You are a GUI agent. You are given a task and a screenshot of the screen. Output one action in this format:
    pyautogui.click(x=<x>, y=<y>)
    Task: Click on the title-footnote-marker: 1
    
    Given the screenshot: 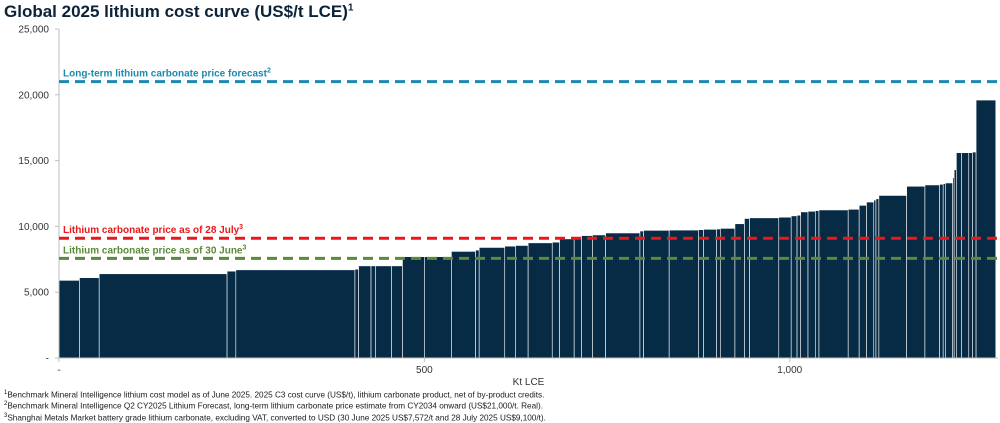 What is the action you would take?
    pyautogui.click(x=350, y=8)
    